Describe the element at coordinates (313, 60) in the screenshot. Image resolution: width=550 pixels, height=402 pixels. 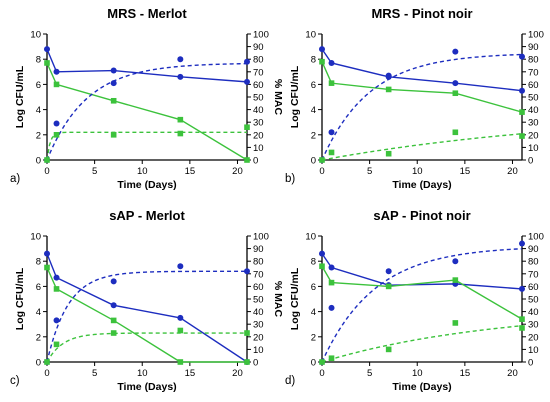
I see `y-tick-label: 8` at that location.